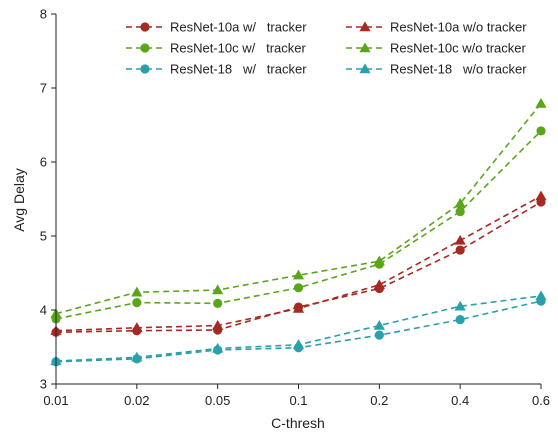  What do you see at coordinates (541, 400) in the screenshot?
I see `x-tick-label: 0.6` at bounding box center [541, 400].